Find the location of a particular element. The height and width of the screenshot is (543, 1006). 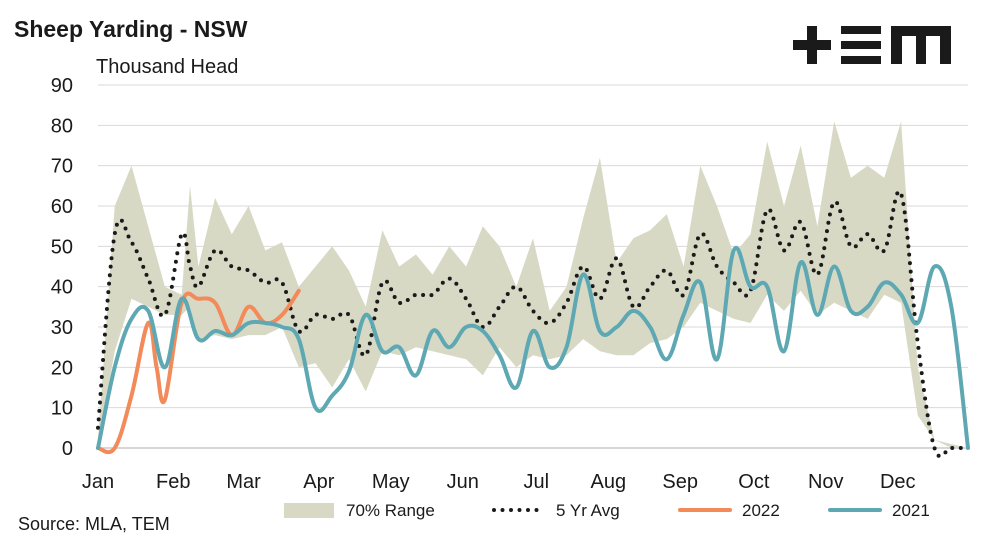

x-tick-label: Jul is located at coordinates (537, 482).